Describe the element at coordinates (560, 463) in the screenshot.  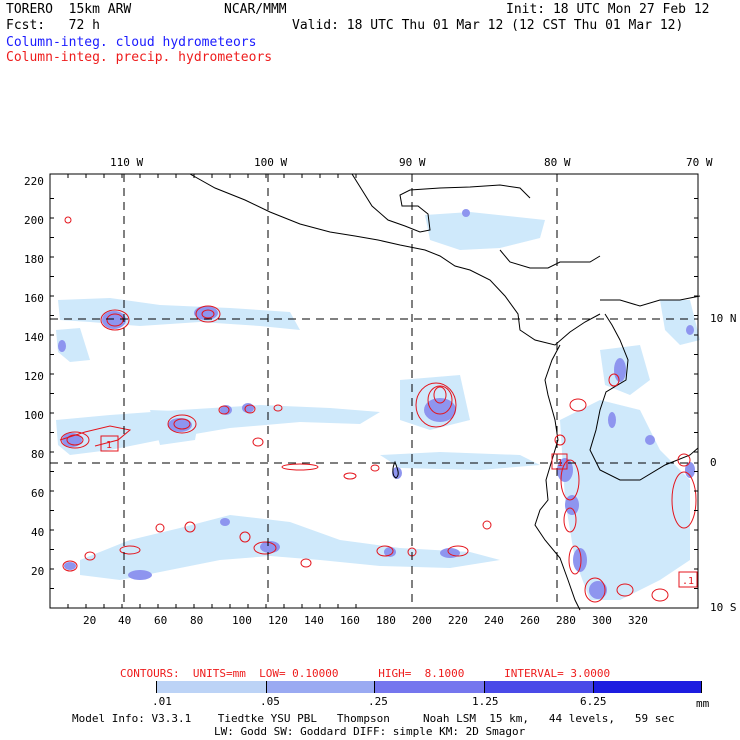
I see `box-label-2: 1` at that location.